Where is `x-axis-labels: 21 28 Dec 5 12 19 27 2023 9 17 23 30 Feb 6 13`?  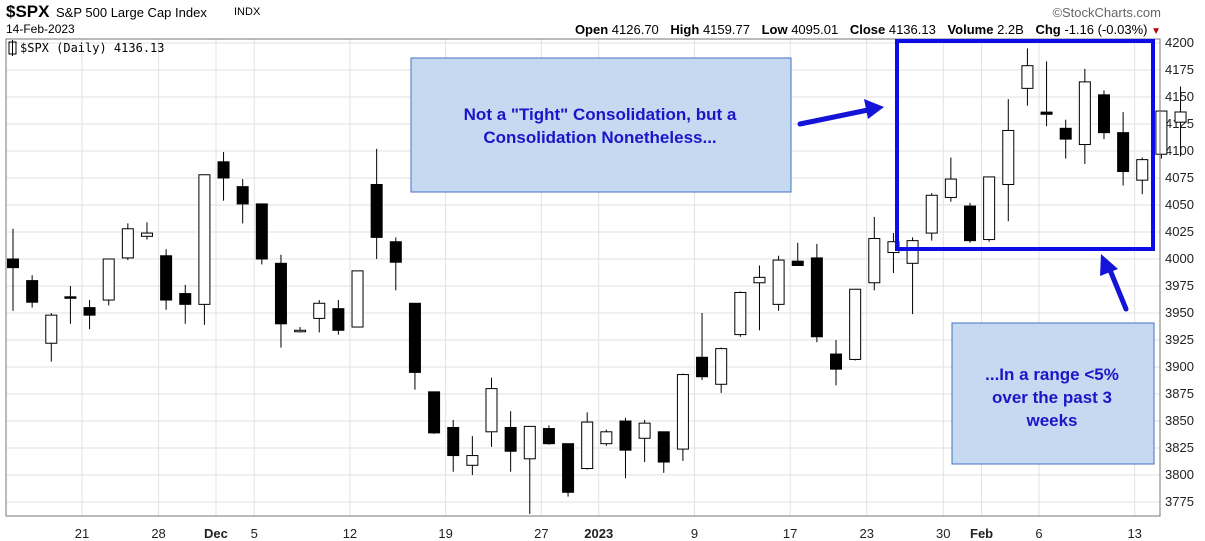 x-axis-labels: 21 28 Dec 5 12 19 27 2023 9 17 23 30 Feb 6 13 is located at coordinates (608, 533).